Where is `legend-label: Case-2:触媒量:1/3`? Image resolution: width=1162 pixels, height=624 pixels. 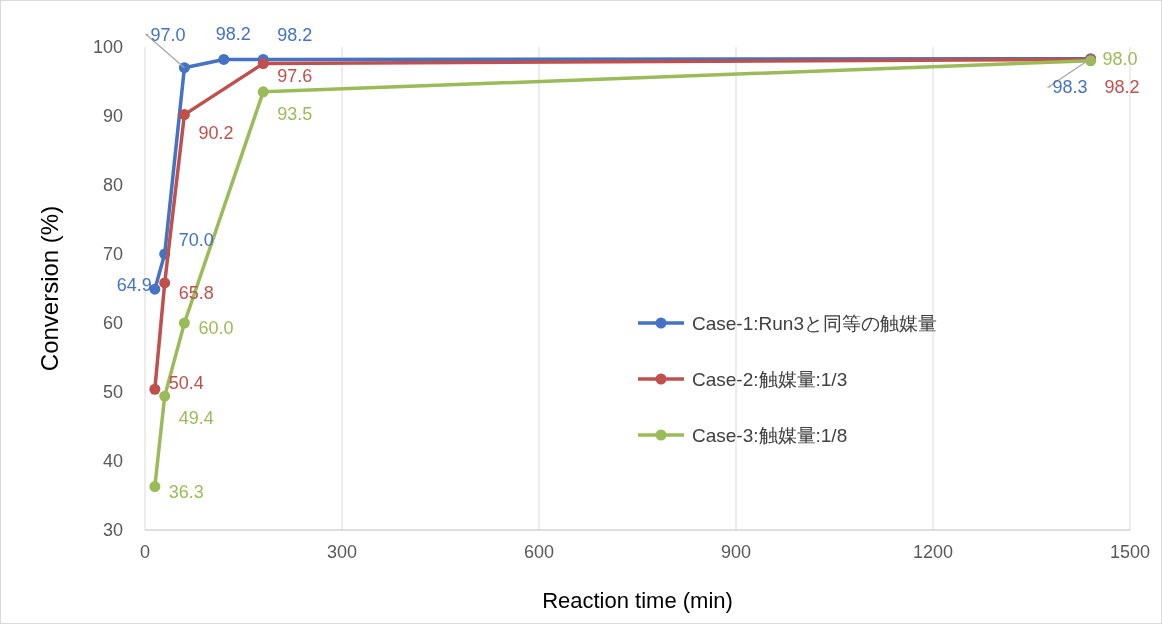
legend-label: Case-2:触媒量:1/3 is located at coordinates (770, 379).